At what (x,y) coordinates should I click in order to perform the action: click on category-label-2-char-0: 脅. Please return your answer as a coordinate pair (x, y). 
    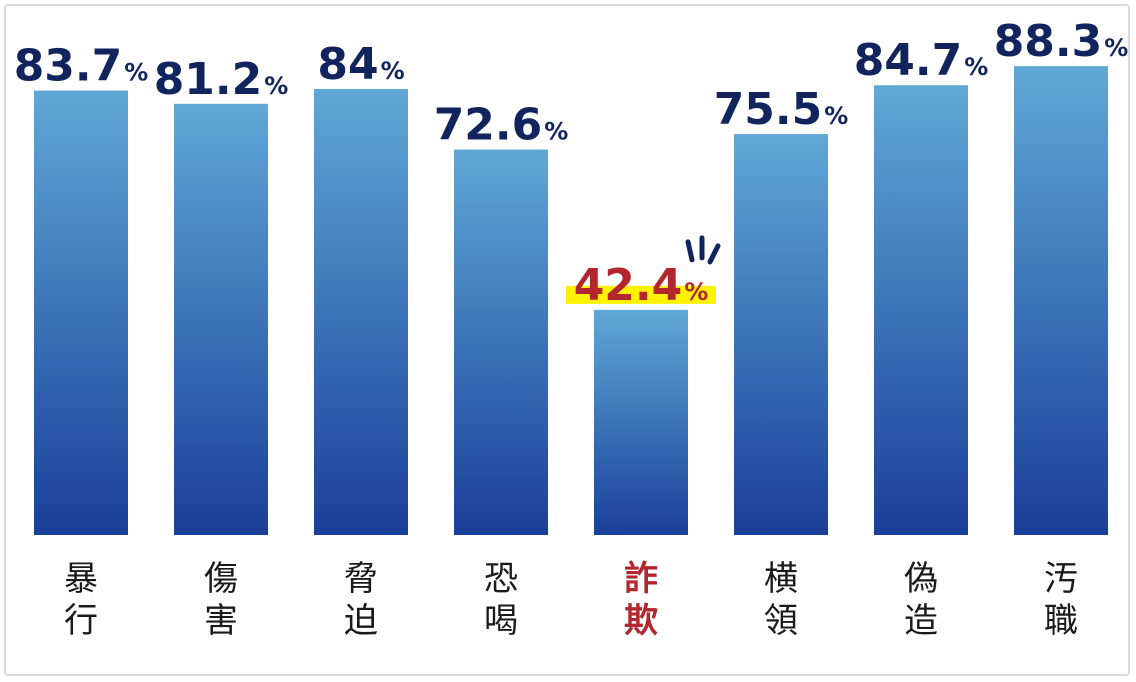
    Looking at the image, I should click on (361, 579).